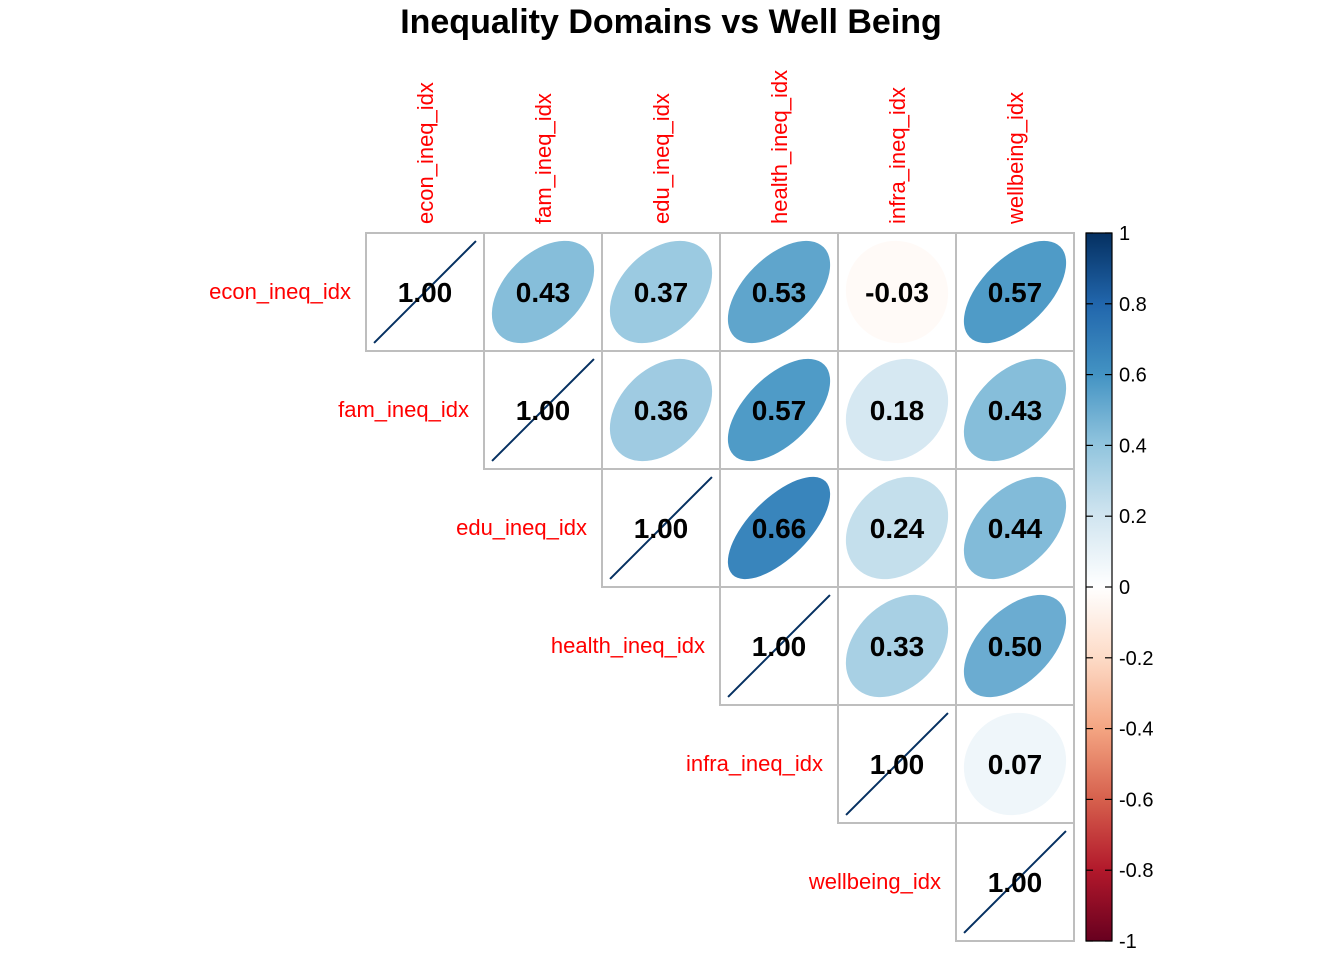 The width and height of the screenshot is (1344, 960). What do you see at coordinates (754, 763) in the screenshot?
I see `row-label-infra_ineq_idx: infra_ineq_idx` at bounding box center [754, 763].